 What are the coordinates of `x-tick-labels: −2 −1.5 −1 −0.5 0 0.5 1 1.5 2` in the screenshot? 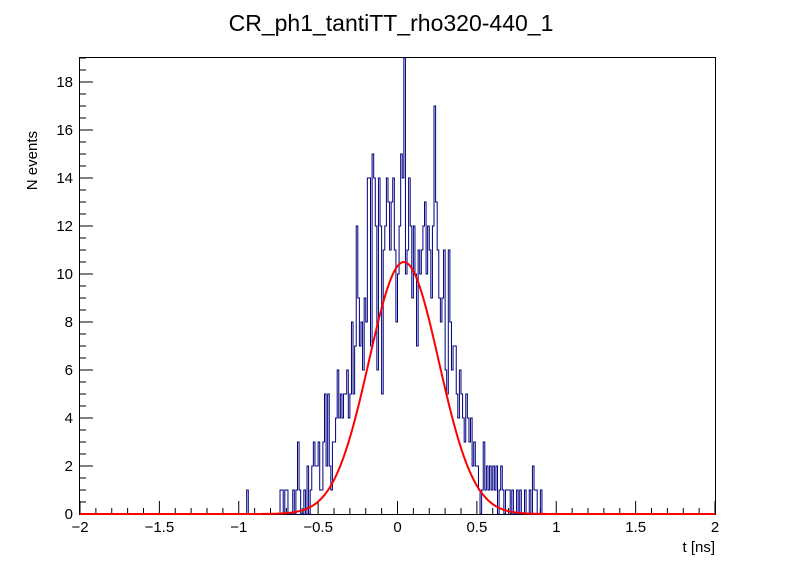 It's located at (395, 527).